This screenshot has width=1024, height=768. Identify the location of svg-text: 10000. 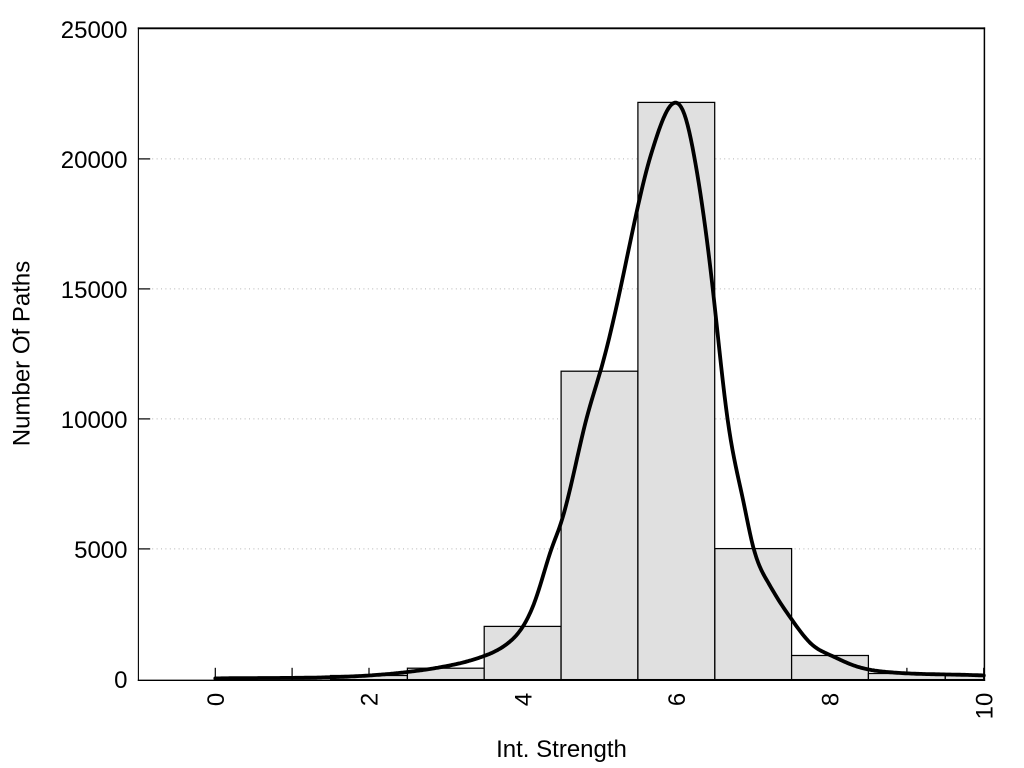
(94, 420).